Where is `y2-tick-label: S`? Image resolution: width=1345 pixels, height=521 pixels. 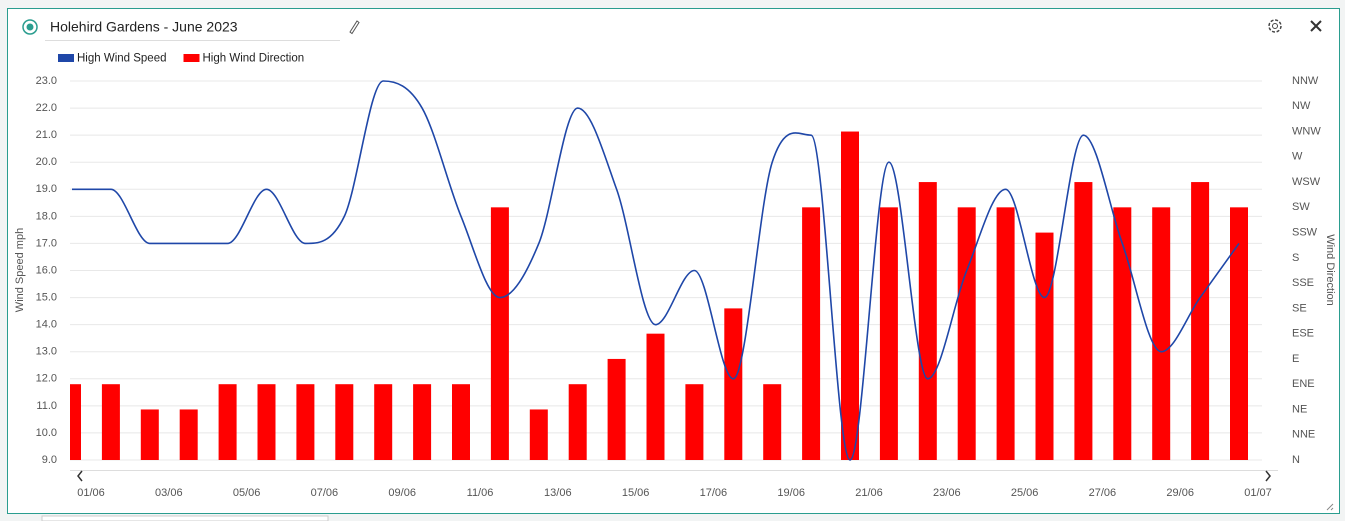
y2-tick-label: S is located at coordinates (1295, 258).